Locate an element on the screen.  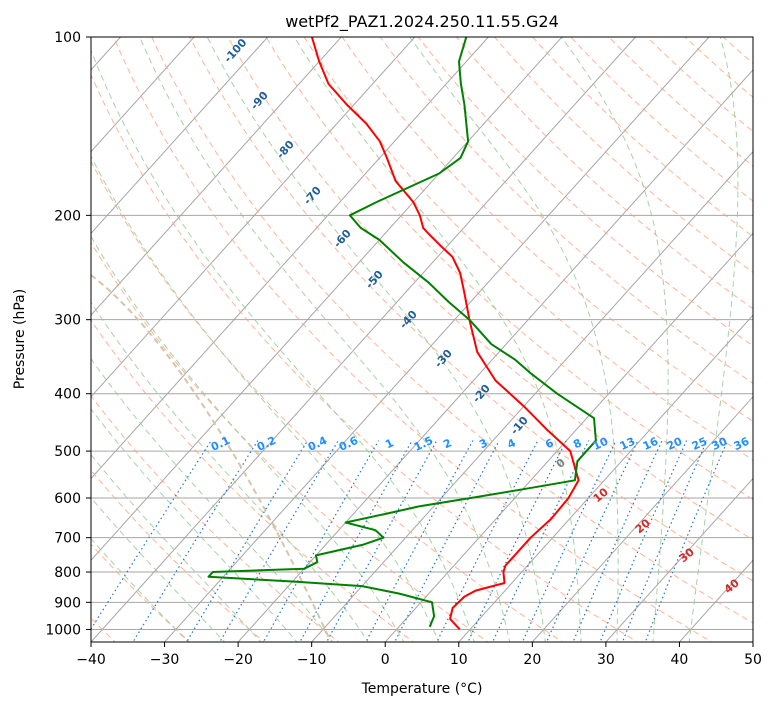
x-tick-label: 20 is located at coordinates (532, 660).